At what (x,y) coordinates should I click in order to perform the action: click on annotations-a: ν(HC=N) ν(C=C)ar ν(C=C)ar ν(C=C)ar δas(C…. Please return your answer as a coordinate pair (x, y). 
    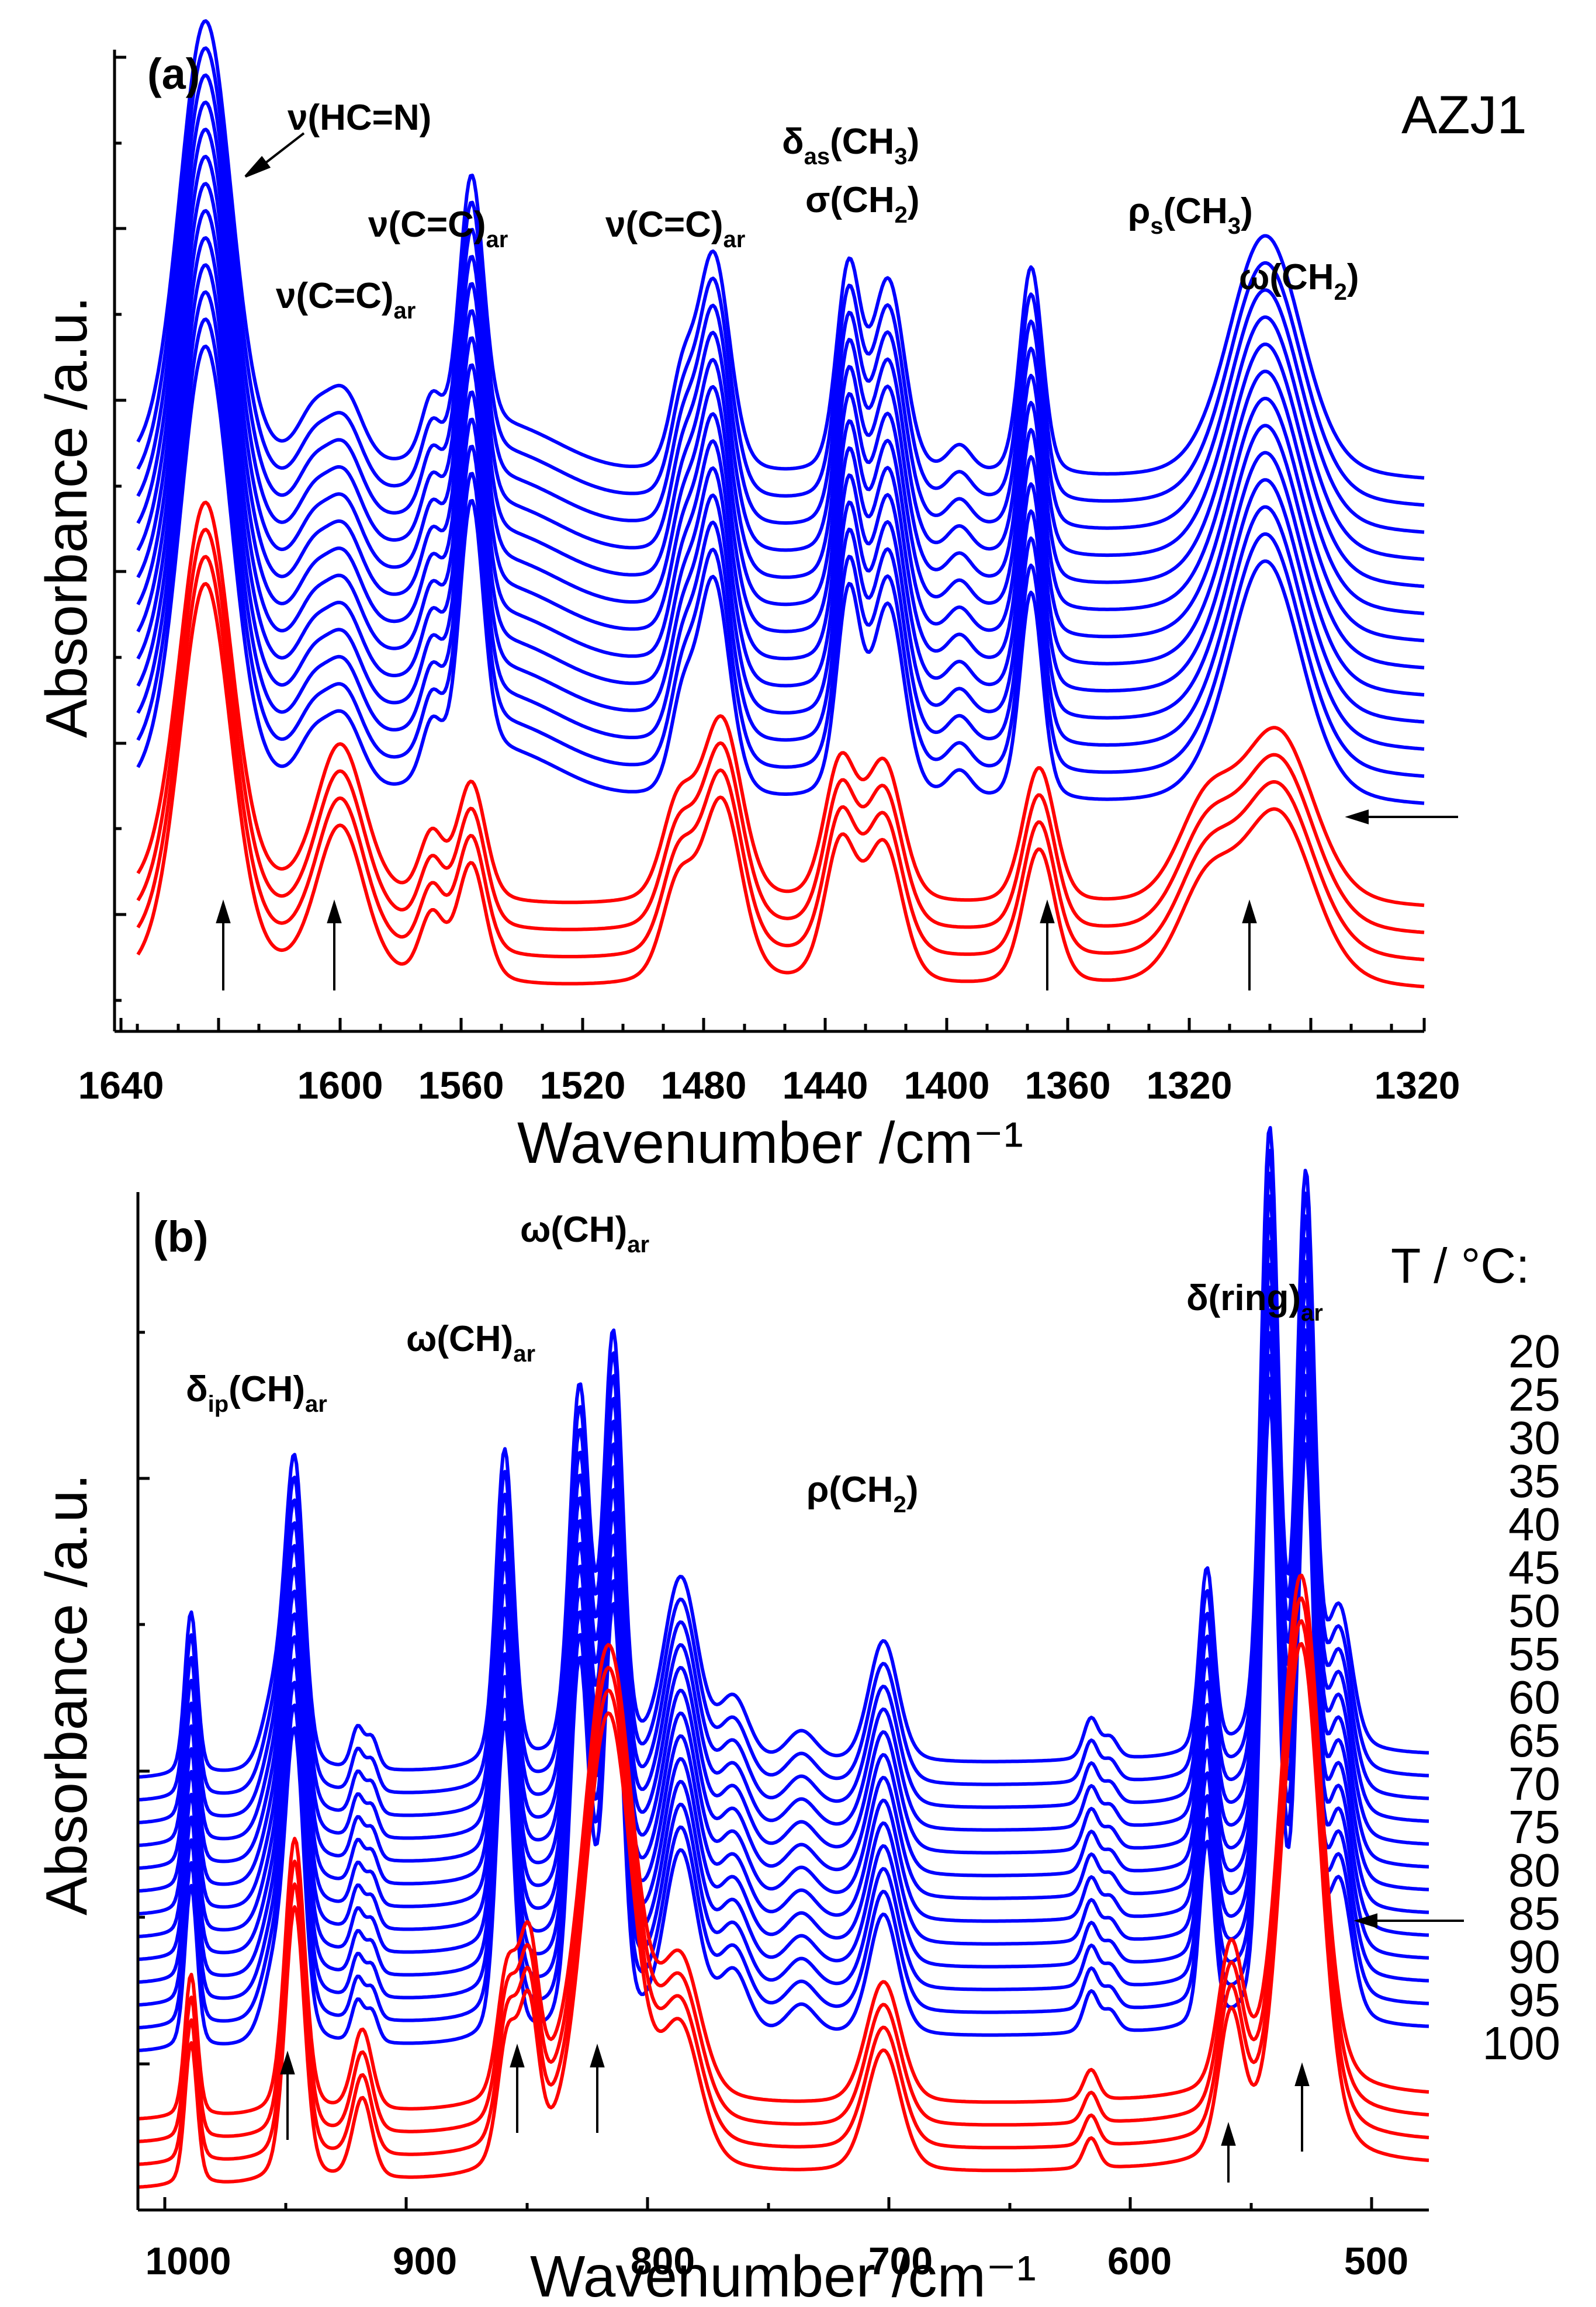
    Looking at the image, I should click on (817, 211).